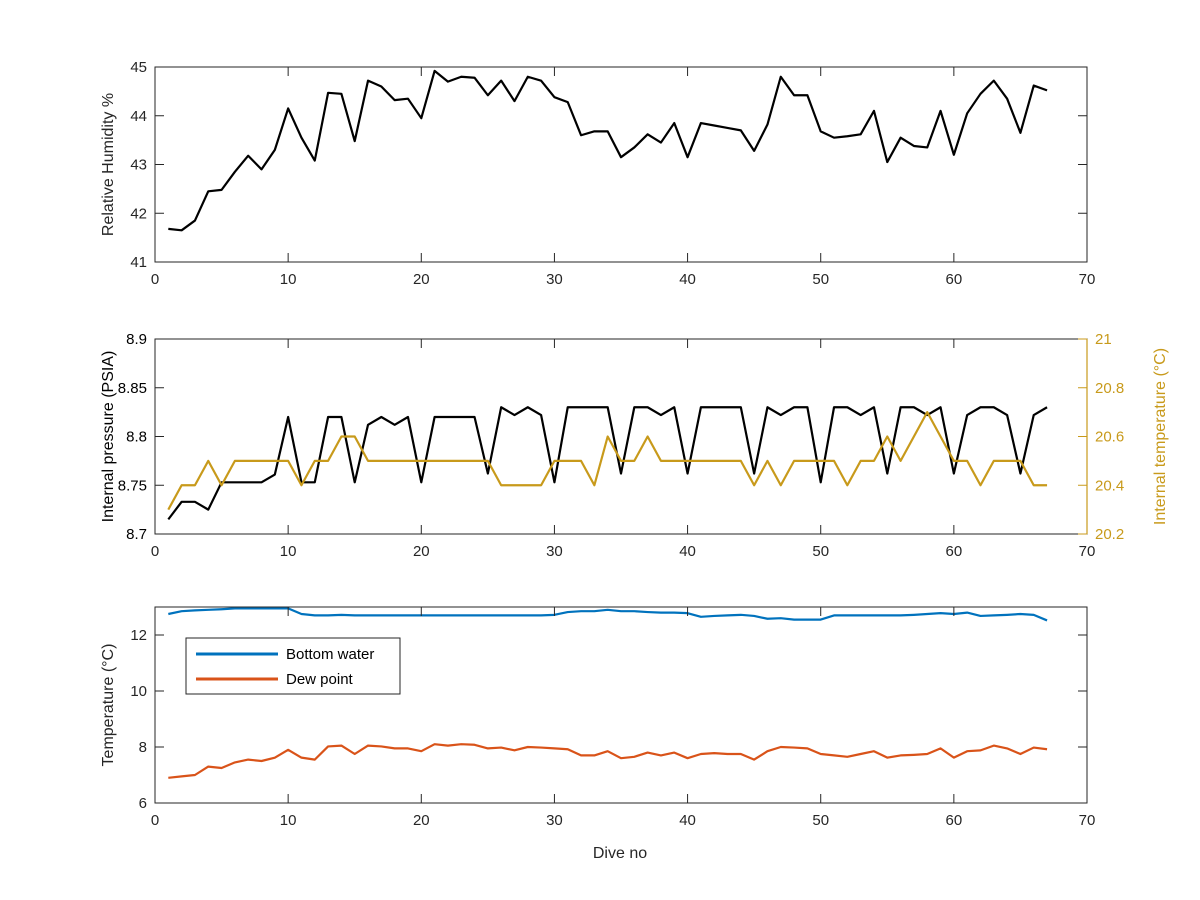  I want to click on y-tick-label: 8.75, so click(132, 485).